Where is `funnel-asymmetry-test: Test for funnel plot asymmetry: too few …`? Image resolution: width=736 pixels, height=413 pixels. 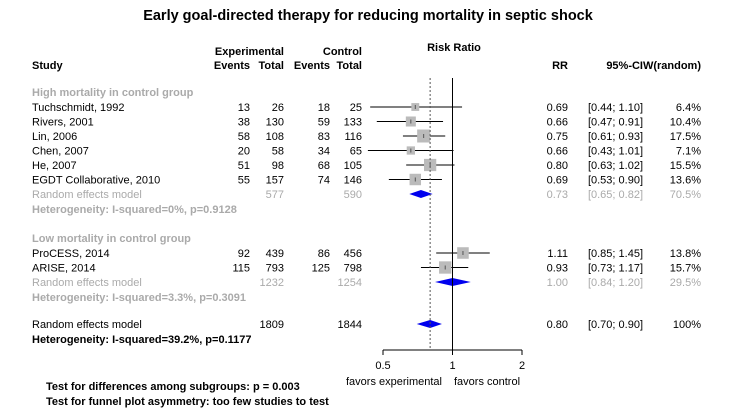 funnel-asymmetry-test: Test for funnel plot asymmetry: too few … is located at coordinates (187, 402).